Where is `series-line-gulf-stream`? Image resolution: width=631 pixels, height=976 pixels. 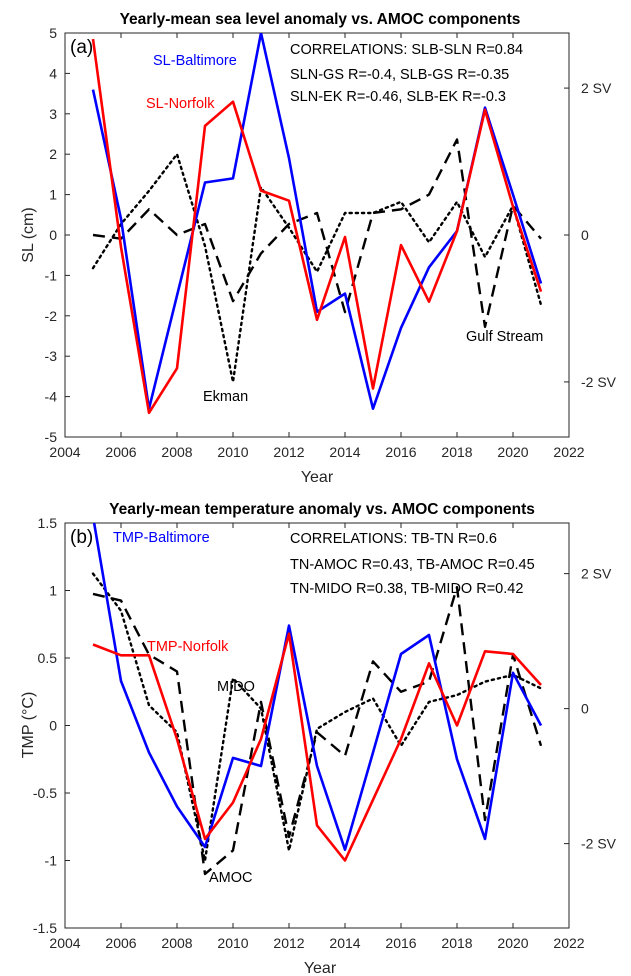
series-line-gulf-stream is located at coordinates (317, 233).